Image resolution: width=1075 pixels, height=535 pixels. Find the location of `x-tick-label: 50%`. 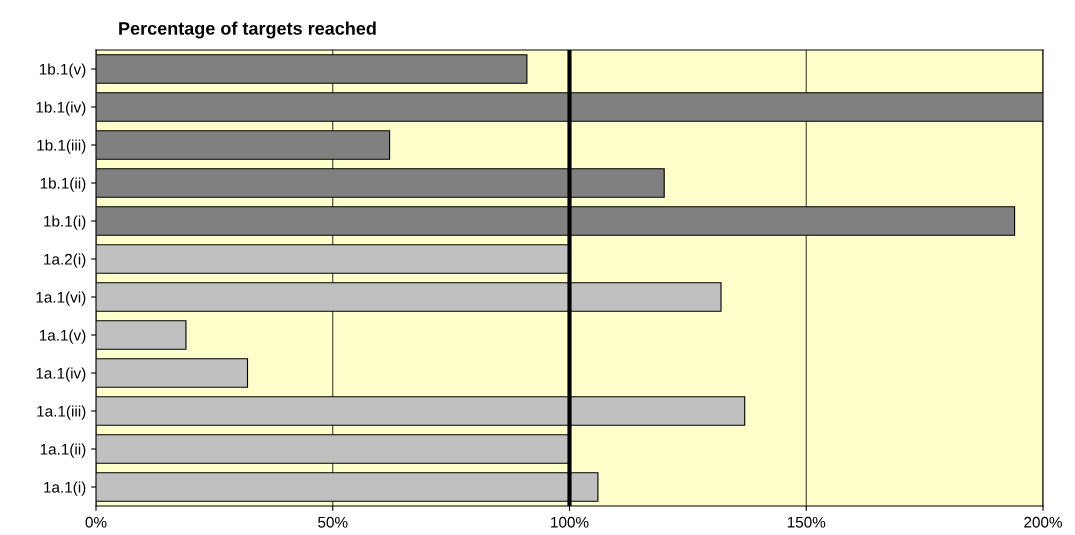

x-tick-label: 50% is located at coordinates (333, 522).